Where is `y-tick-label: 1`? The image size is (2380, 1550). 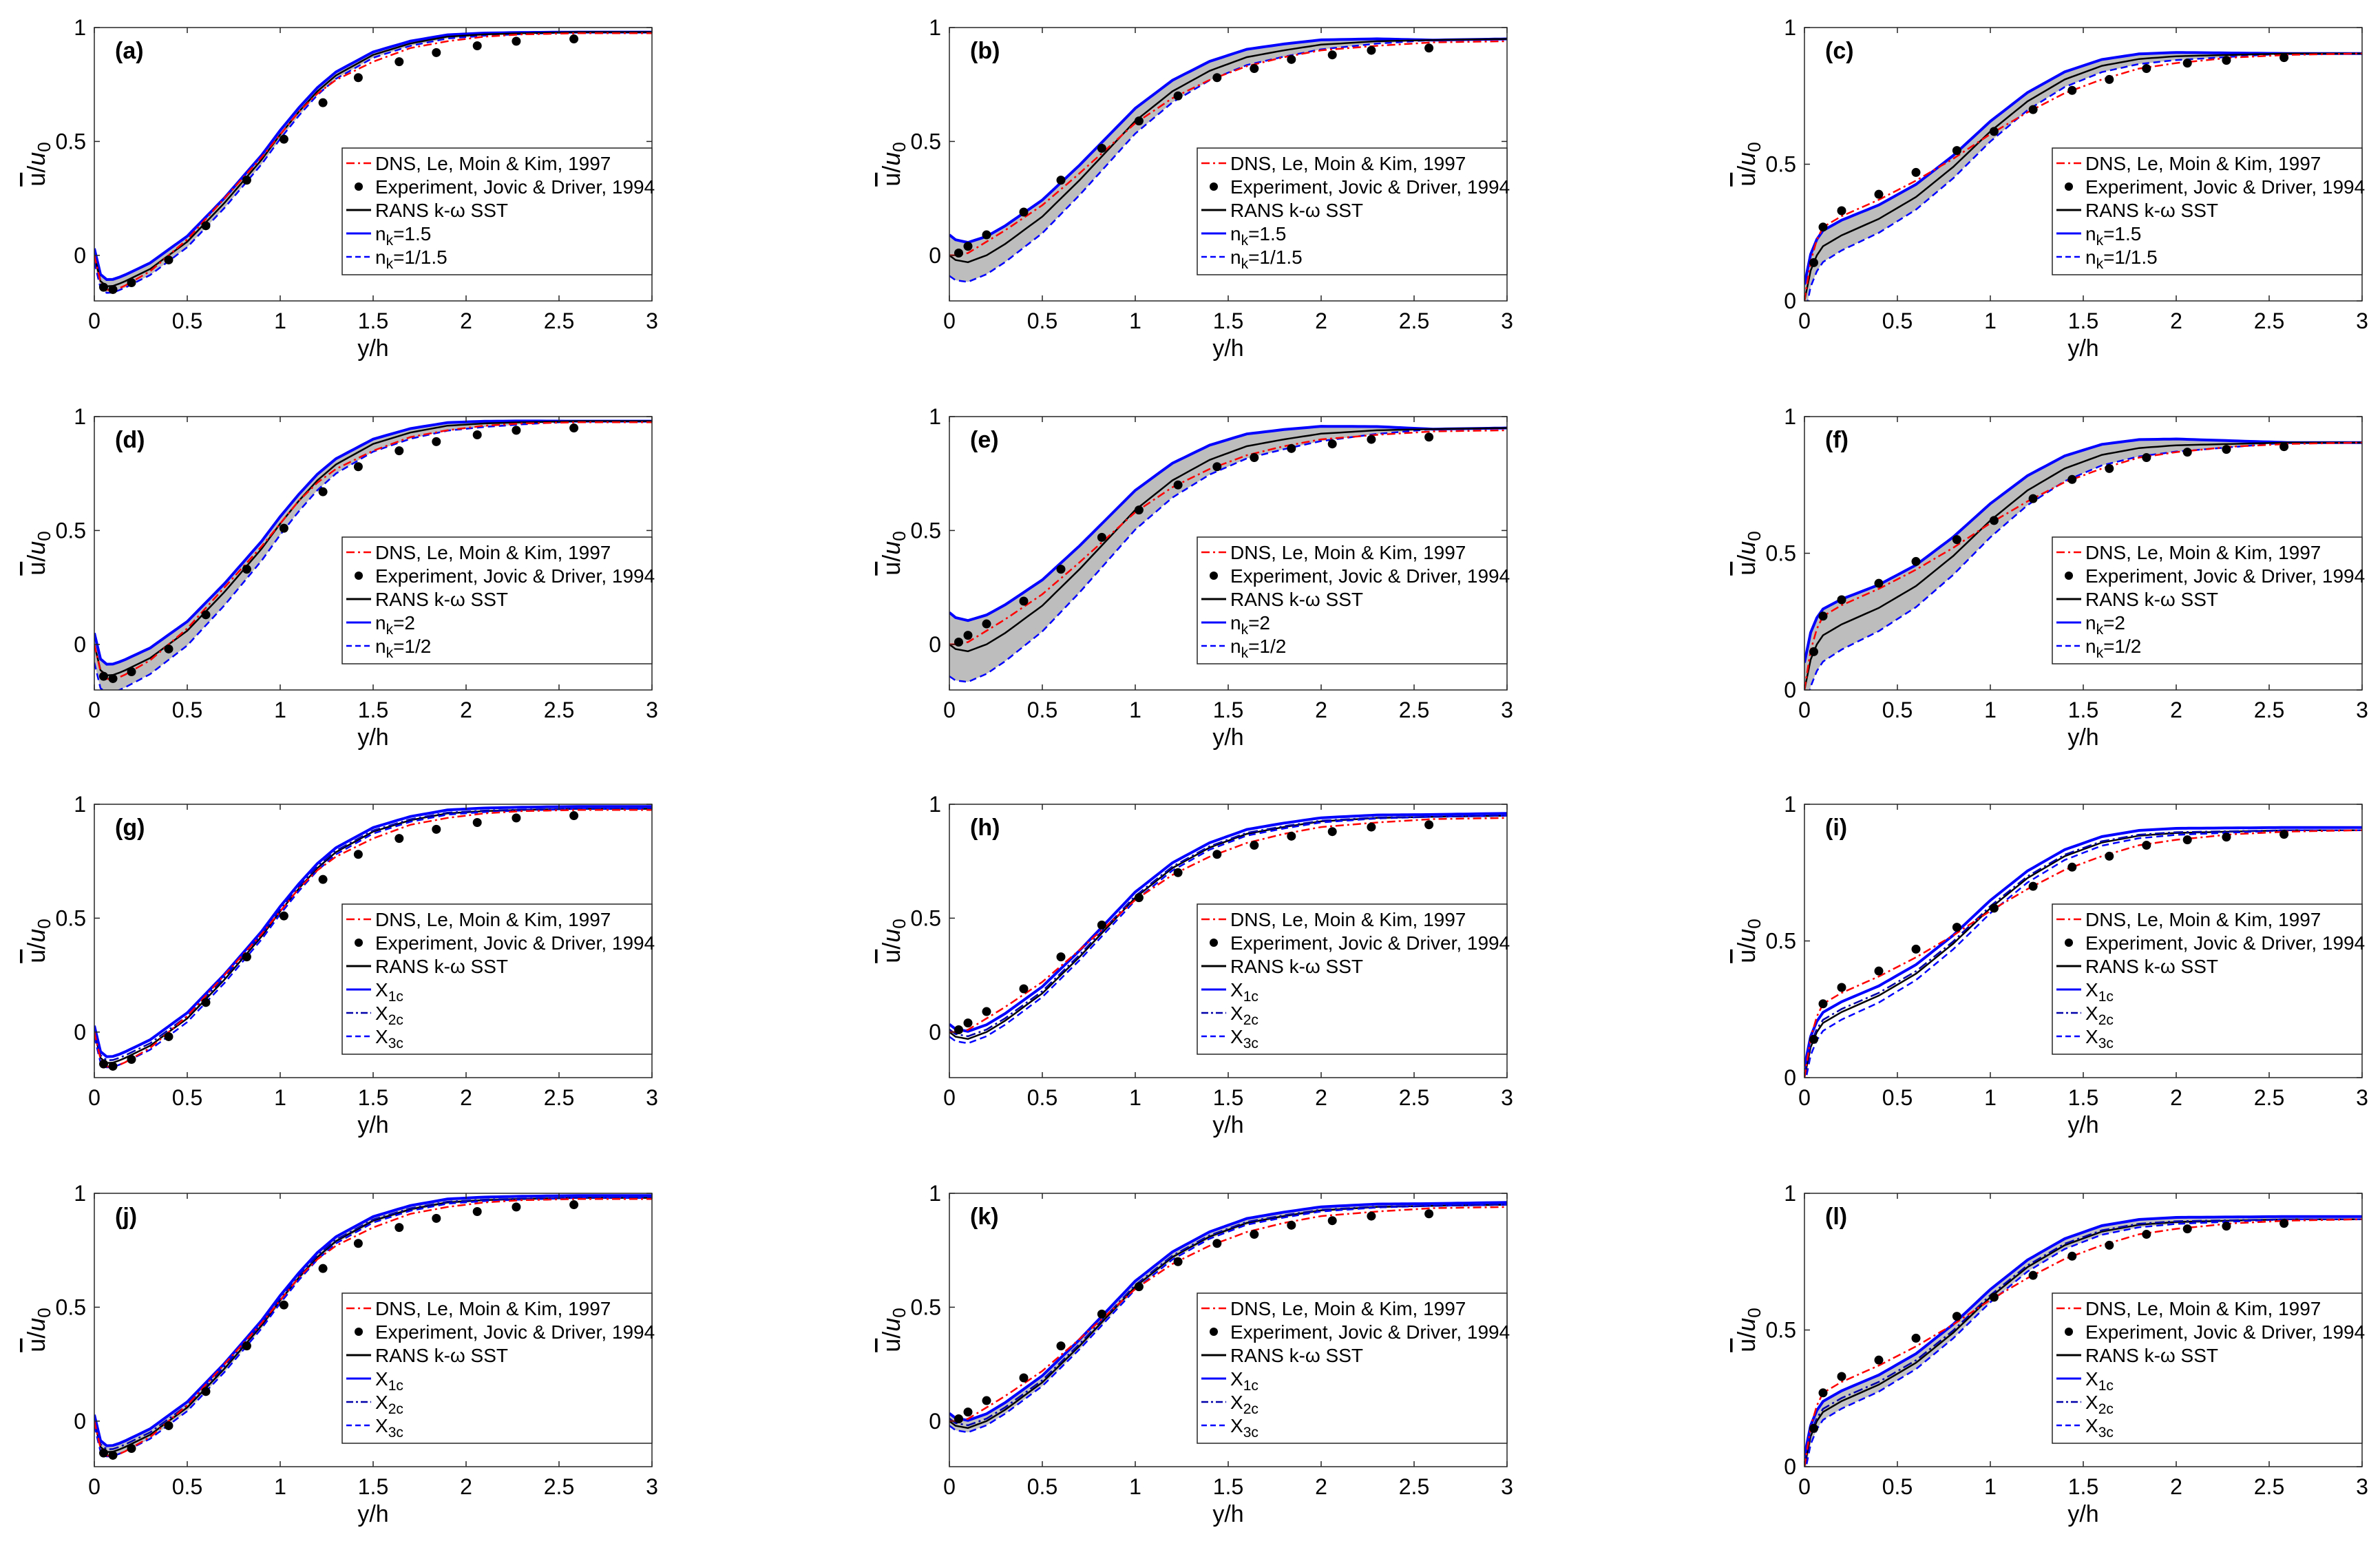 y-tick-label: 1 is located at coordinates (935, 804).